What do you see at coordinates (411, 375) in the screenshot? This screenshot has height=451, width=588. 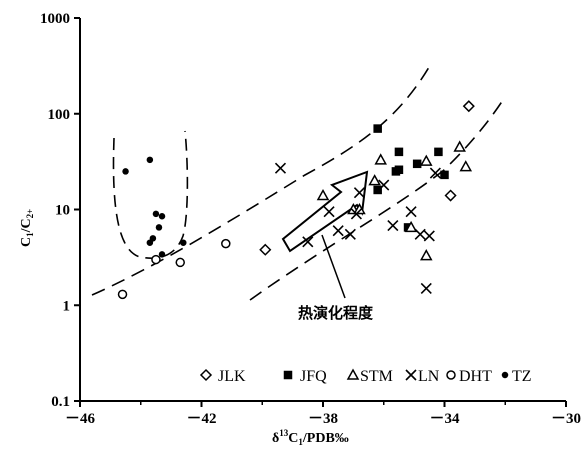 I see `legend-marker-ln` at bounding box center [411, 375].